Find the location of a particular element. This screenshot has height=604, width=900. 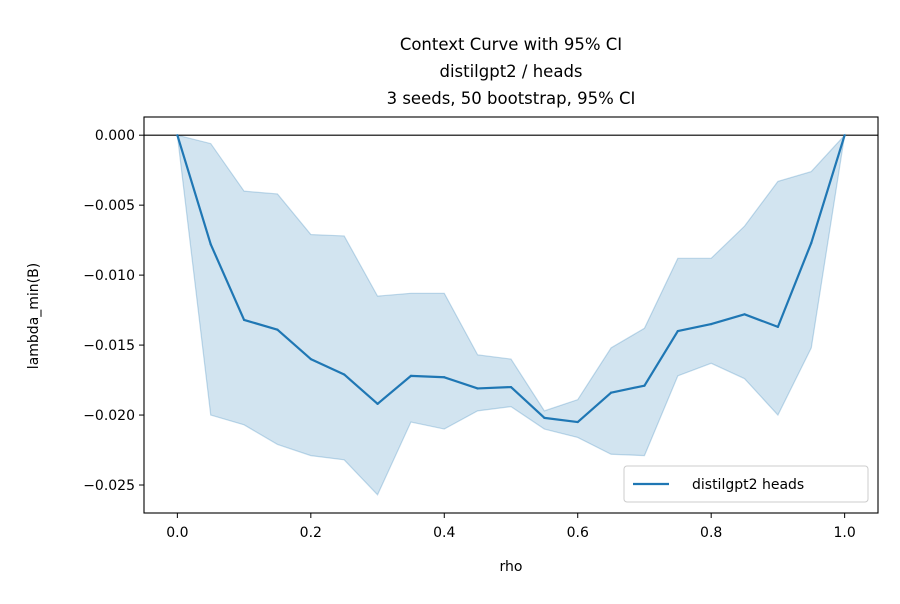

x-tick-label: 0.8 is located at coordinates (711, 533).